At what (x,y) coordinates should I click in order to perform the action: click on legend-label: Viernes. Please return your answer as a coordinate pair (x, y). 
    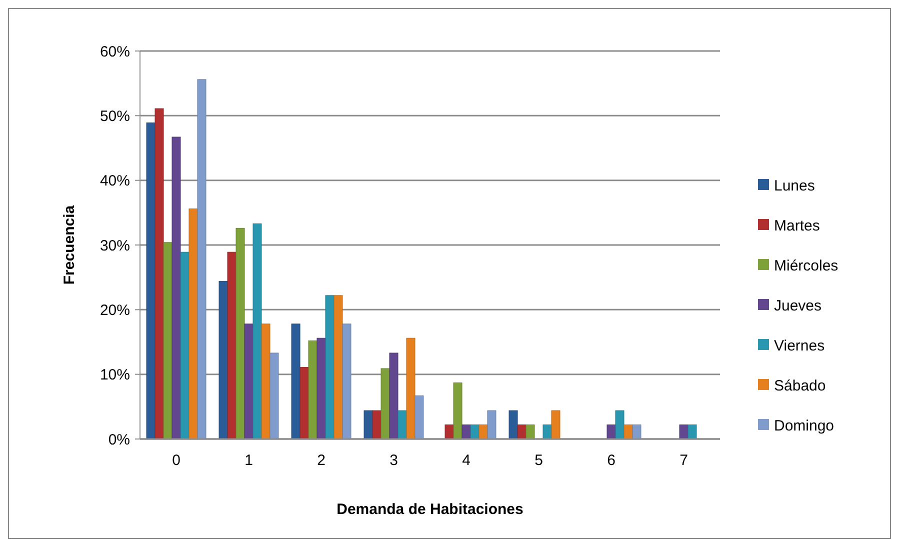
    Looking at the image, I should click on (799, 345).